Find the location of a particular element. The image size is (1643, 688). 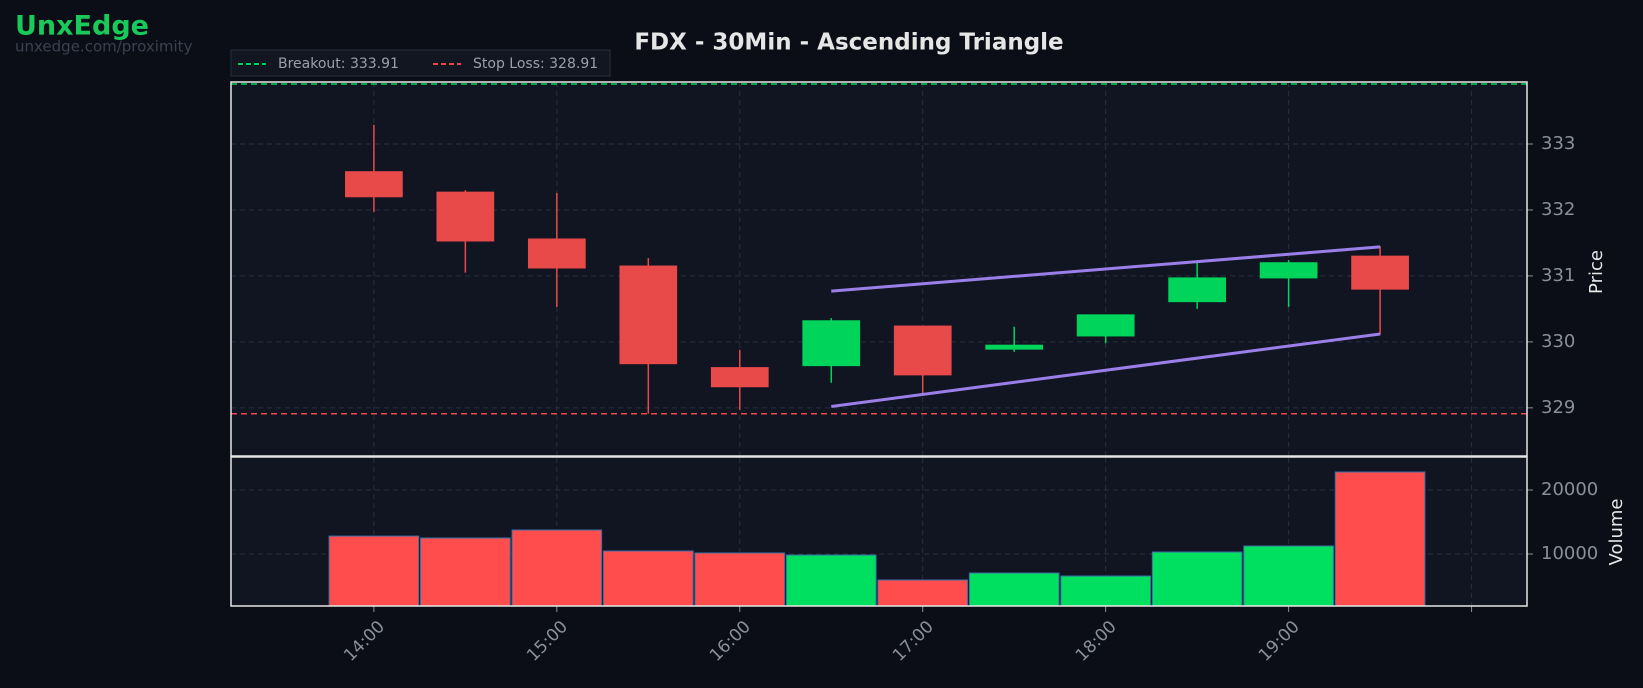

y-tick-label: 10000 is located at coordinates (1569, 553).